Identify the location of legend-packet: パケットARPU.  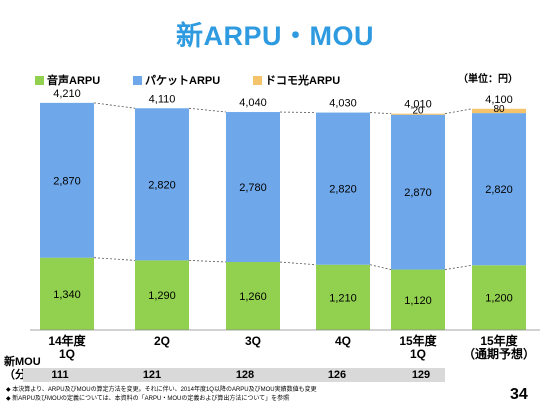
(176, 80).